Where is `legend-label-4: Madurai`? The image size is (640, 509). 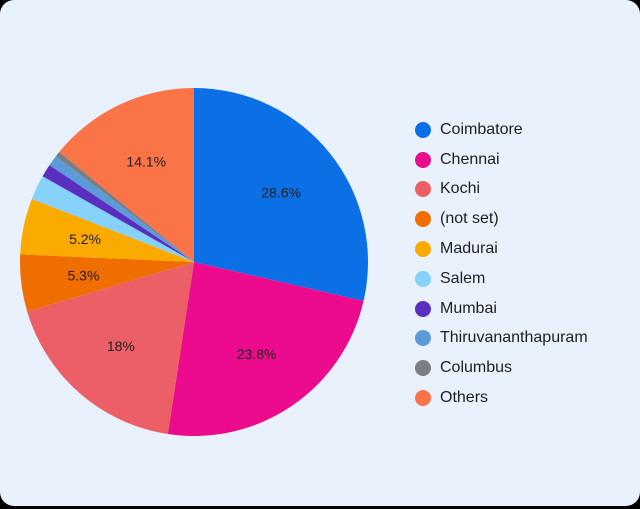
legend-label-4: Madurai is located at coordinates (469, 249).